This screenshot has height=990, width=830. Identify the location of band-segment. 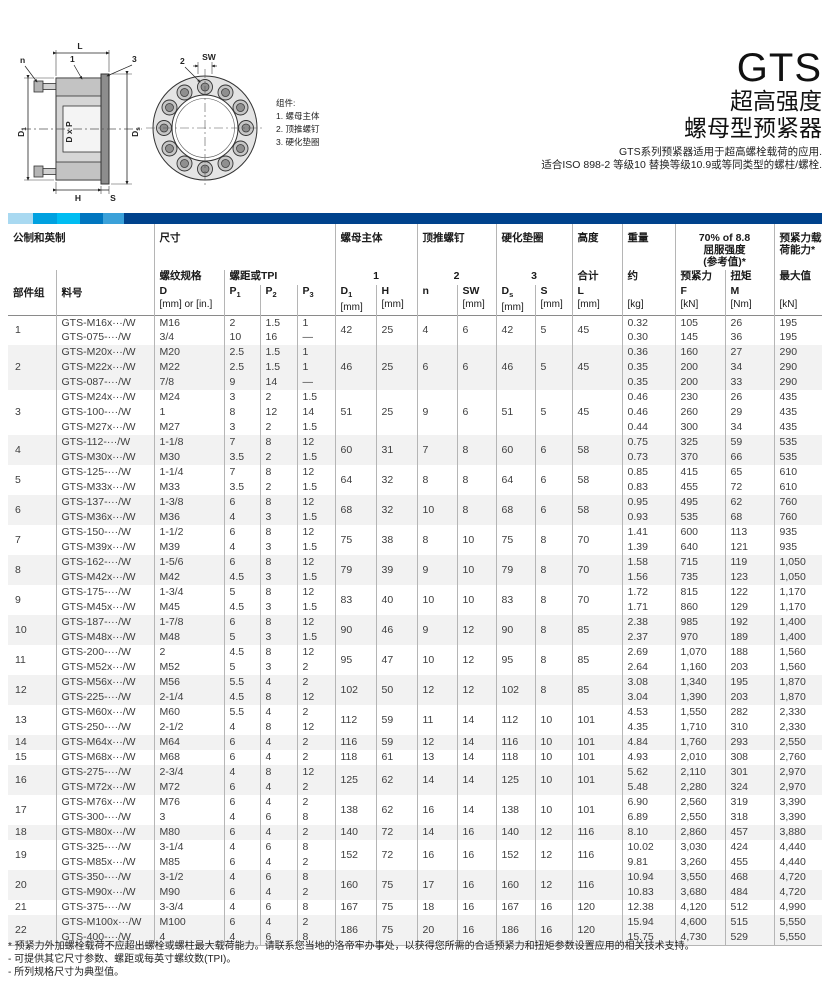
(68, 218).